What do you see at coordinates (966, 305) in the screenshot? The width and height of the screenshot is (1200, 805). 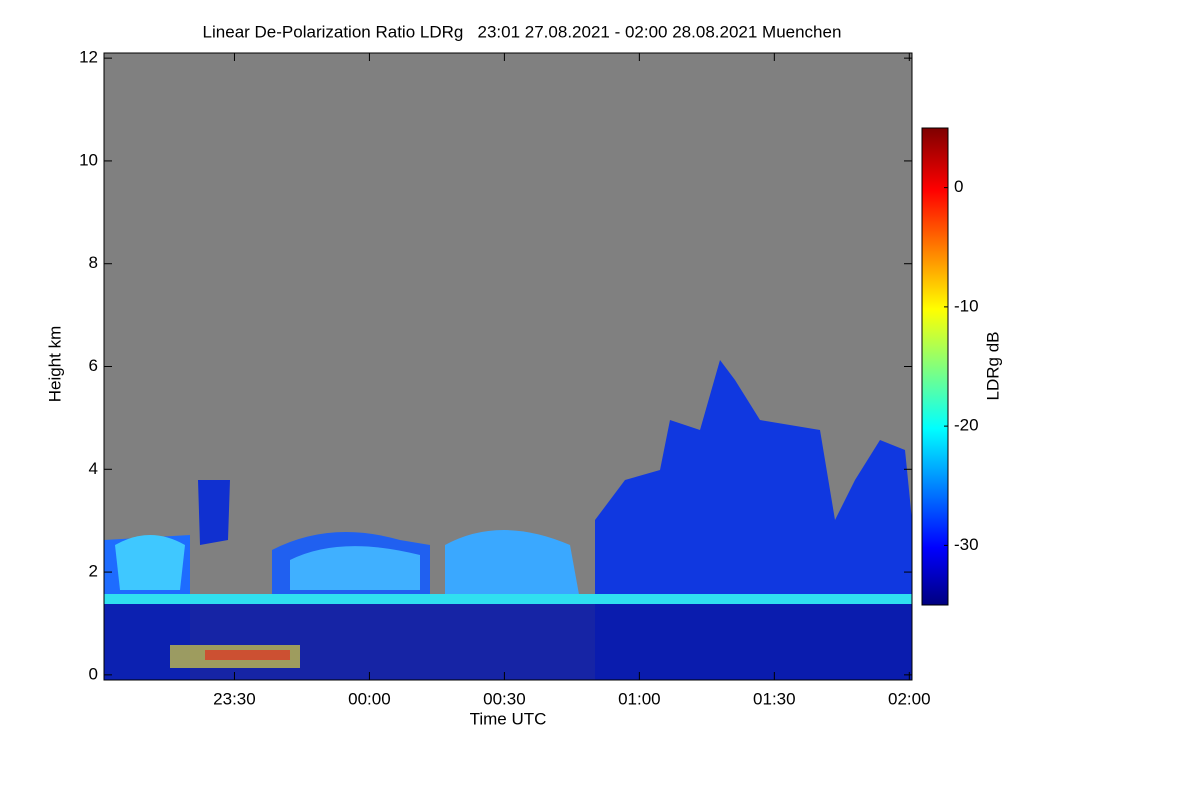 I see `colorbar-tick-label: -10` at bounding box center [966, 305].